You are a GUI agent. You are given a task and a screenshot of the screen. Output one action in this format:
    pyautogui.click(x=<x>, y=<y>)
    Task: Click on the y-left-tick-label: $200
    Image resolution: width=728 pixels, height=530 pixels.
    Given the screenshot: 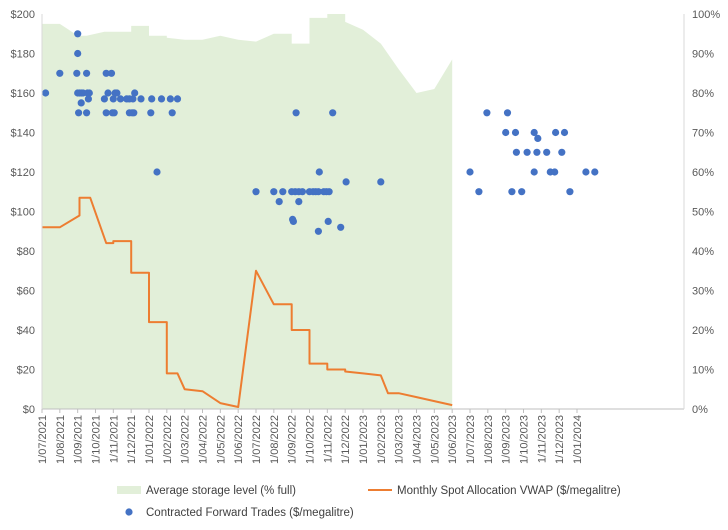 What is the action you would take?
    pyautogui.click(x=23, y=15)
    